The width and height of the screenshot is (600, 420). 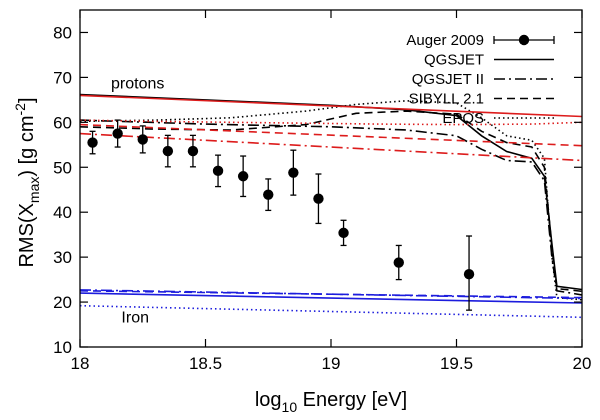 I want to click on x-tick-label: 18, so click(x=80, y=363).